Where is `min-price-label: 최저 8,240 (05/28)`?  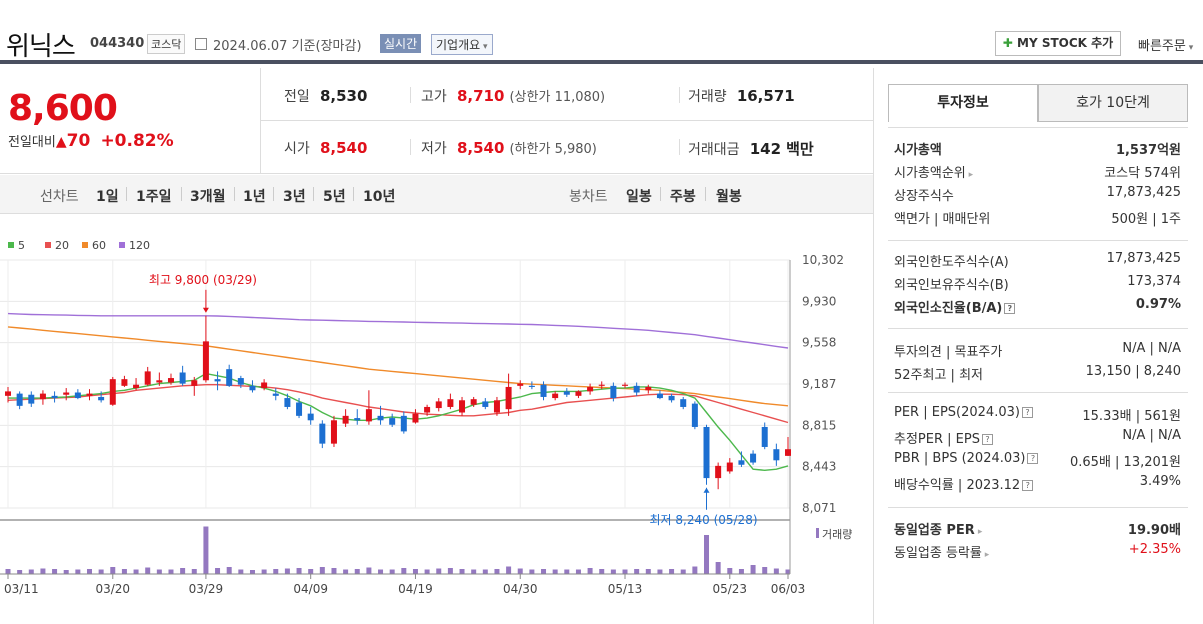
min-price-label: 최저 8,240 (05/28) is located at coordinates (704, 520).